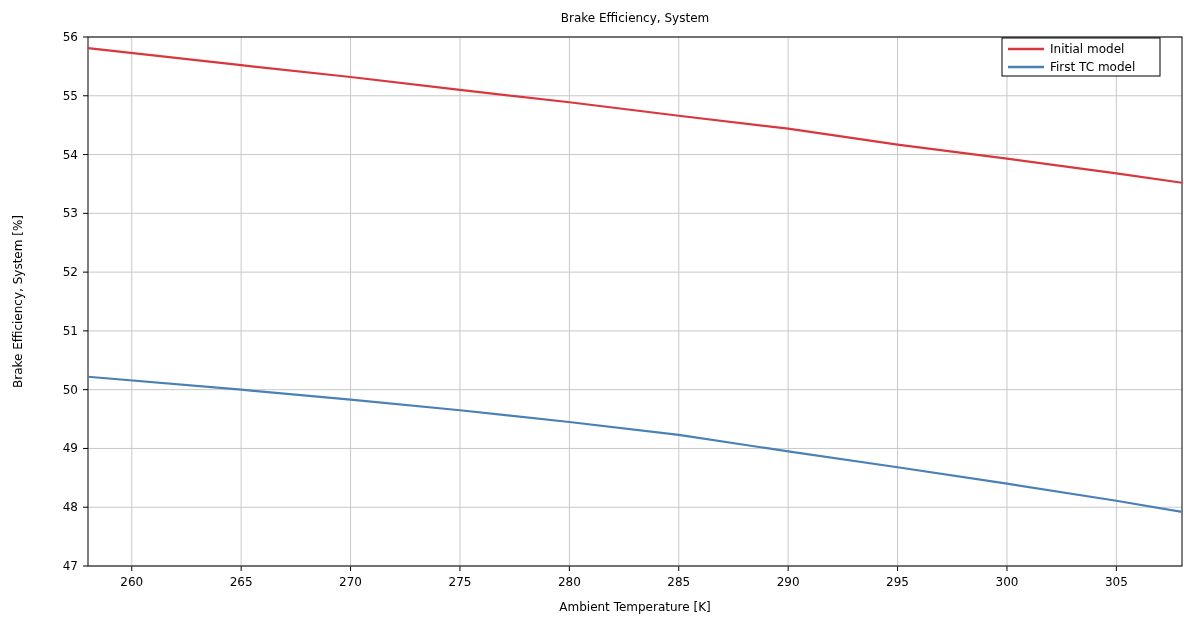  What do you see at coordinates (70, 389) in the screenshot?
I see `y-tick-label: 50` at bounding box center [70, 389].